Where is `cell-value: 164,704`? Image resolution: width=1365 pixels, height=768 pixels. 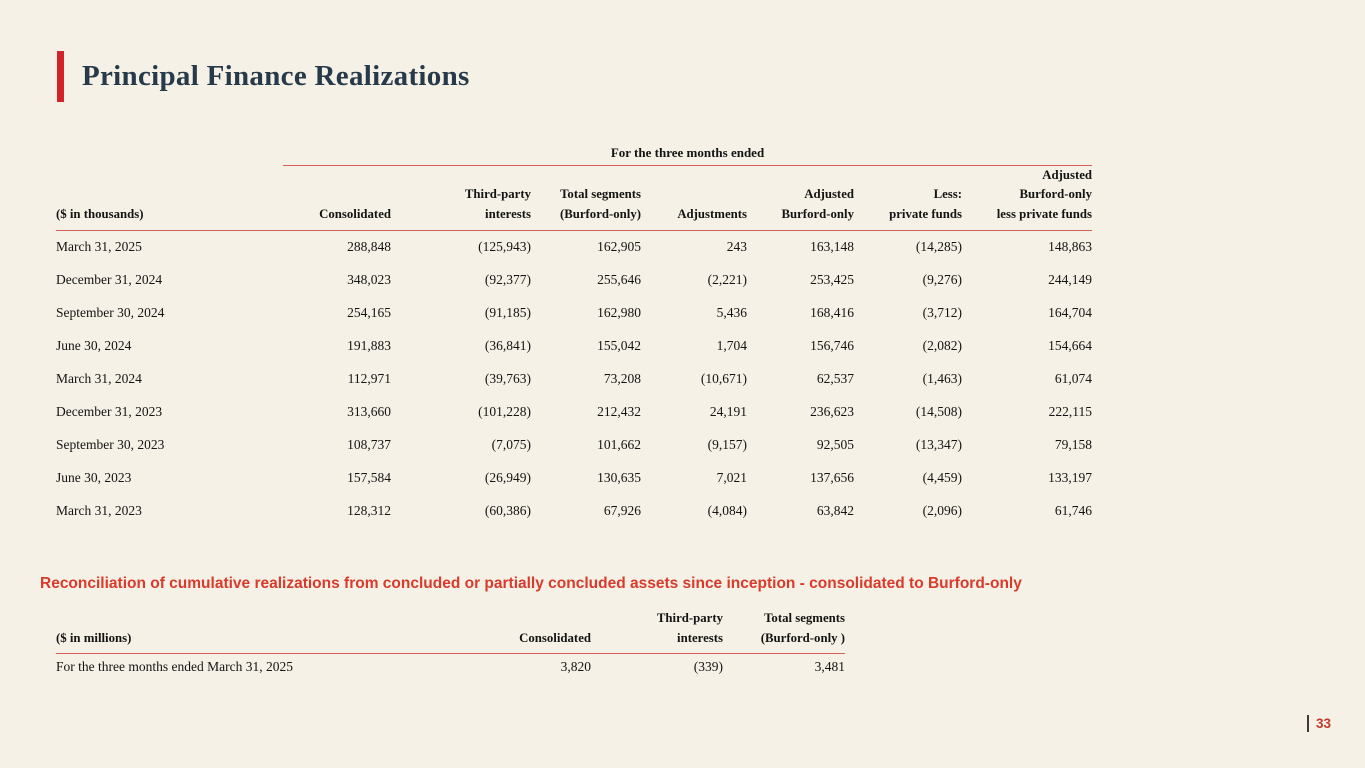
cell-value: 164,704 is located at coordinates (1070, 312).